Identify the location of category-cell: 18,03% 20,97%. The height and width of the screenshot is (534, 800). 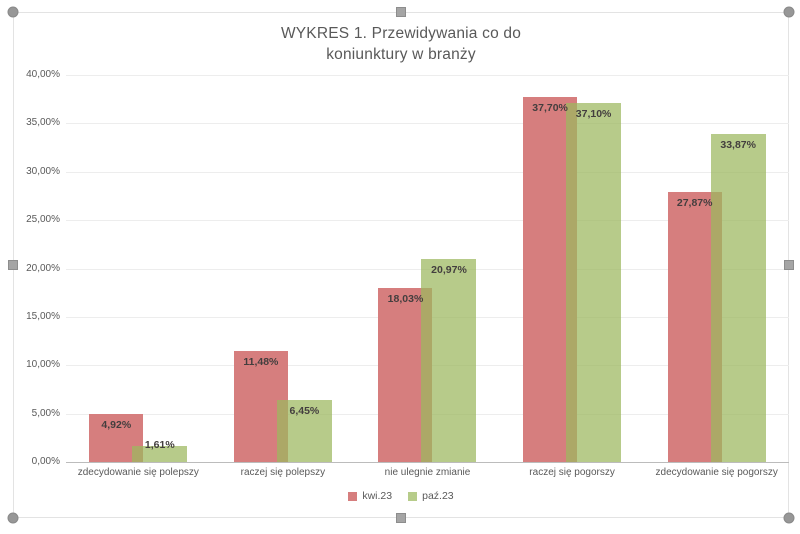
(427, 268).